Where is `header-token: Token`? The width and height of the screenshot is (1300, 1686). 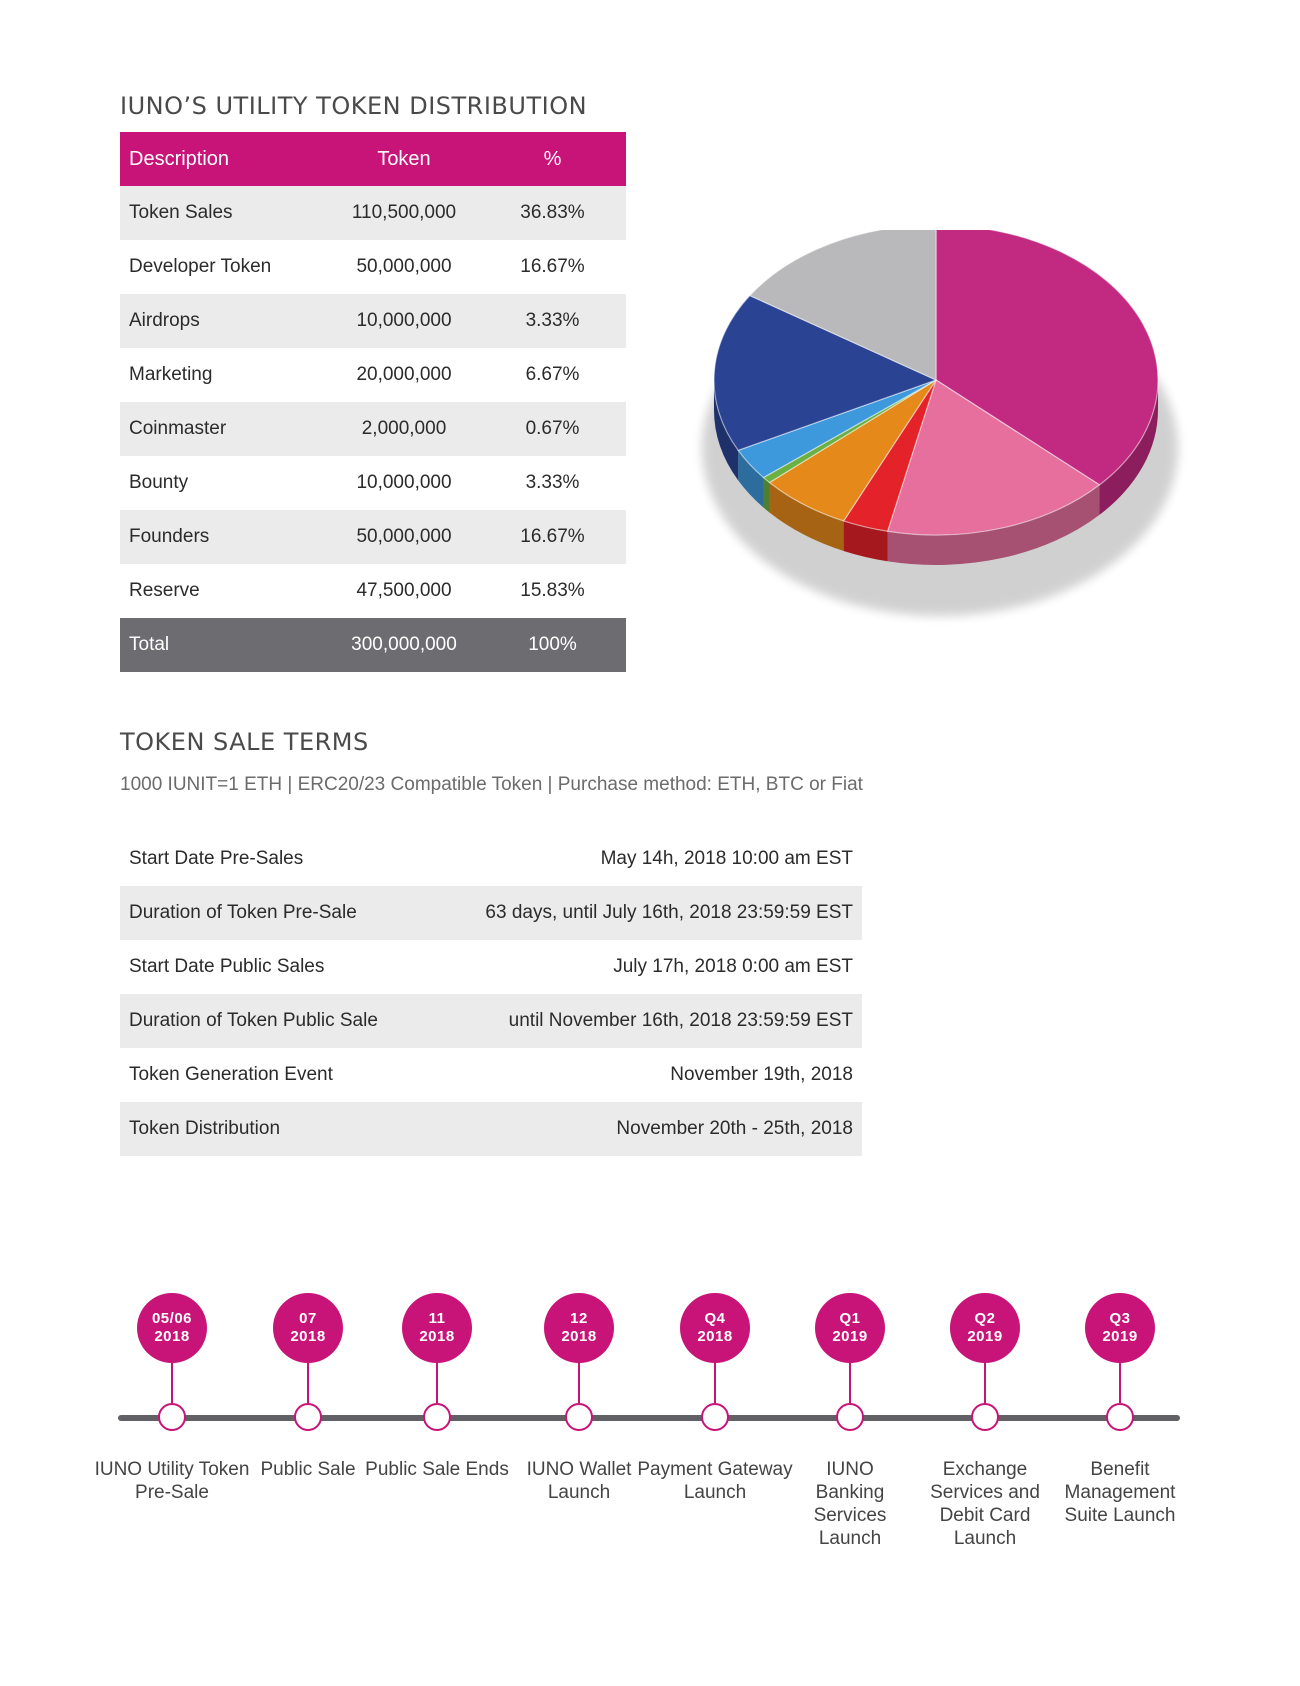 header-token: Token is located at coordinates (404, 159).